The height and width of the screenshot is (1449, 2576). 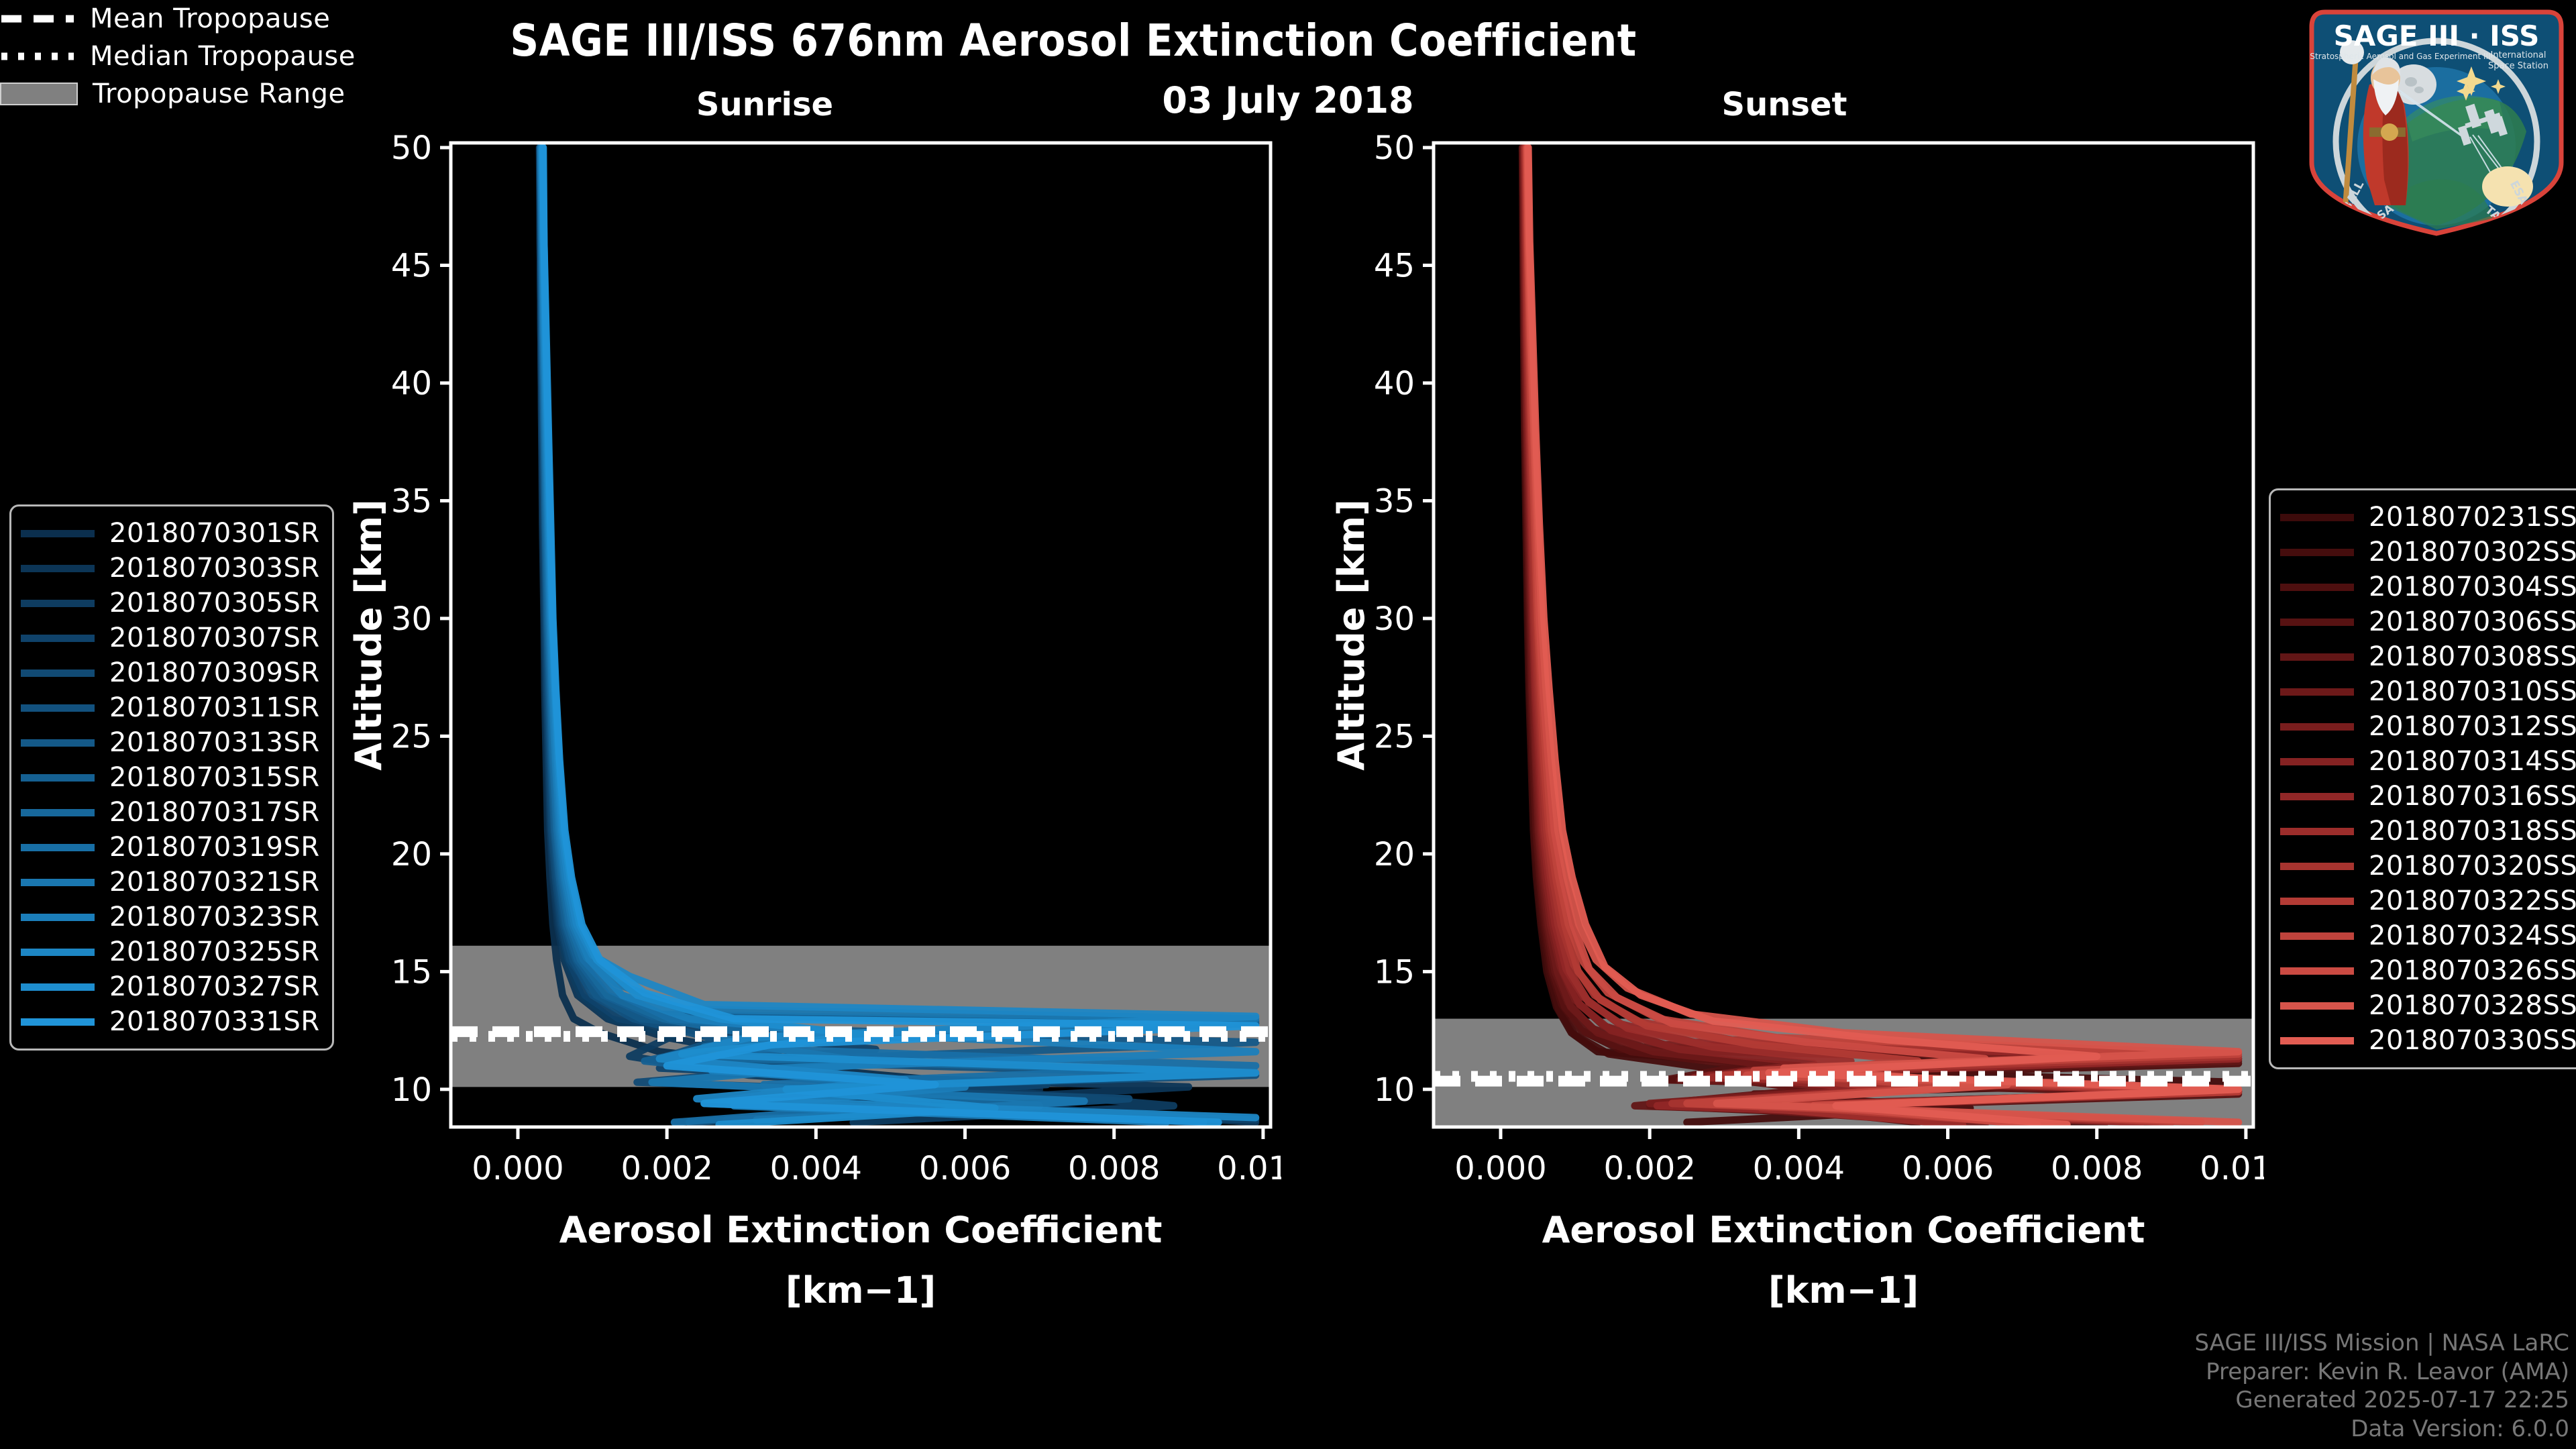 I want to click on legend-item-sunset: 2018070318SS, so click(x=2428, y=831).